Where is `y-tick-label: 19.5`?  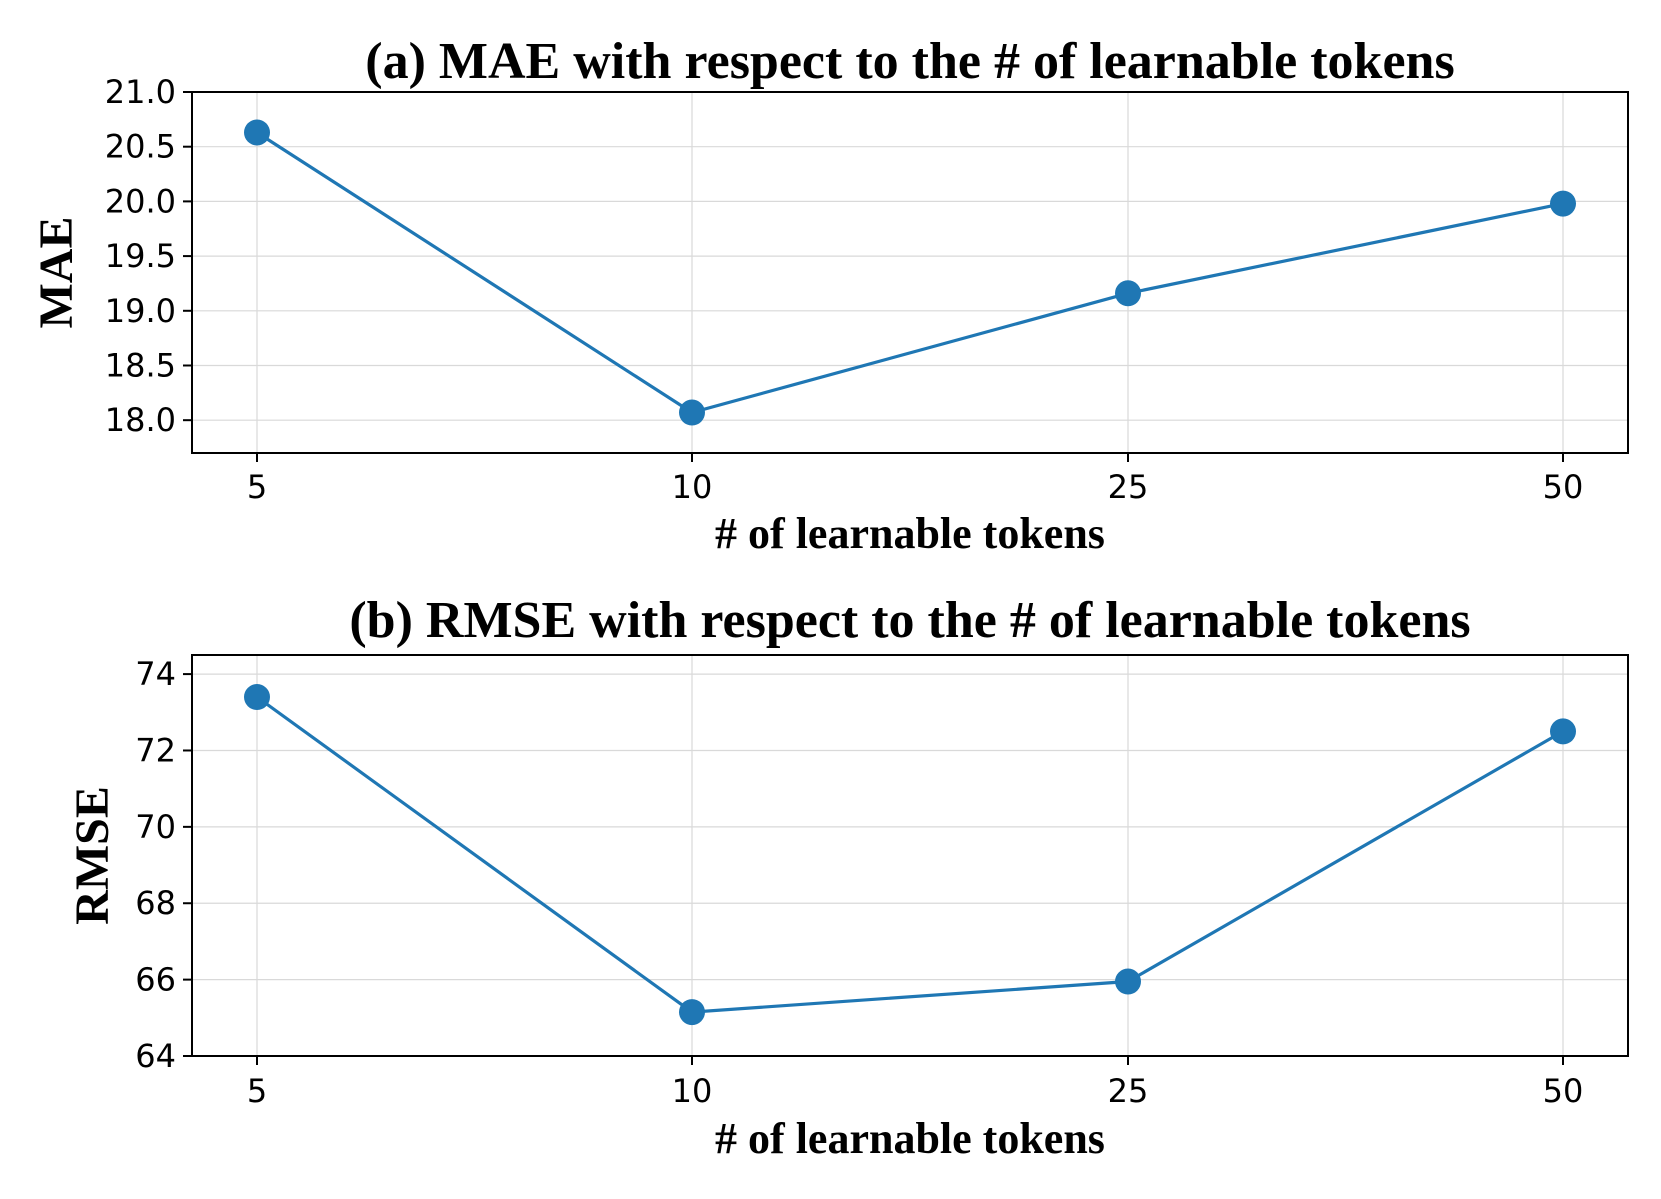
y-tick-label: 19.5 is located at coordinates (140, 256).